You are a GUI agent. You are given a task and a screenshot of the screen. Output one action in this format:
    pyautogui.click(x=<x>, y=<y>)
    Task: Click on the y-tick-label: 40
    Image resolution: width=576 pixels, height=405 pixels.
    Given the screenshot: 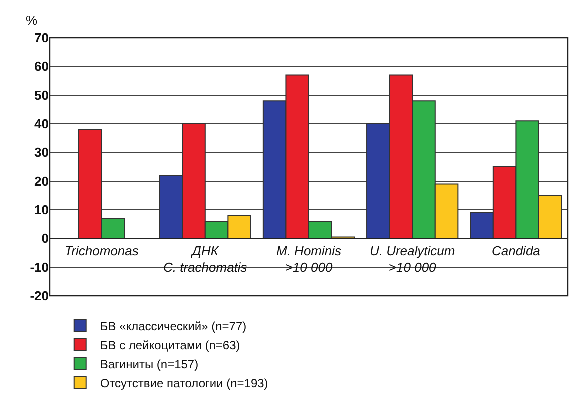 What is the action you would take?
    pyautogui.click(x=41, y=124)
    